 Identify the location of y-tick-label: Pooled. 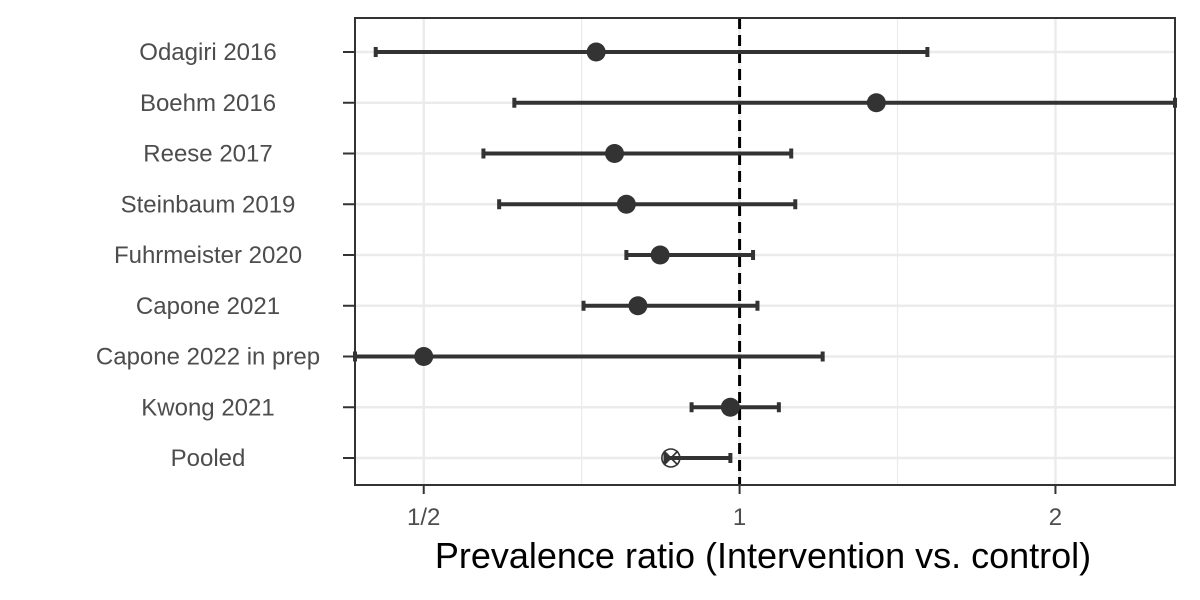
(208, 458).